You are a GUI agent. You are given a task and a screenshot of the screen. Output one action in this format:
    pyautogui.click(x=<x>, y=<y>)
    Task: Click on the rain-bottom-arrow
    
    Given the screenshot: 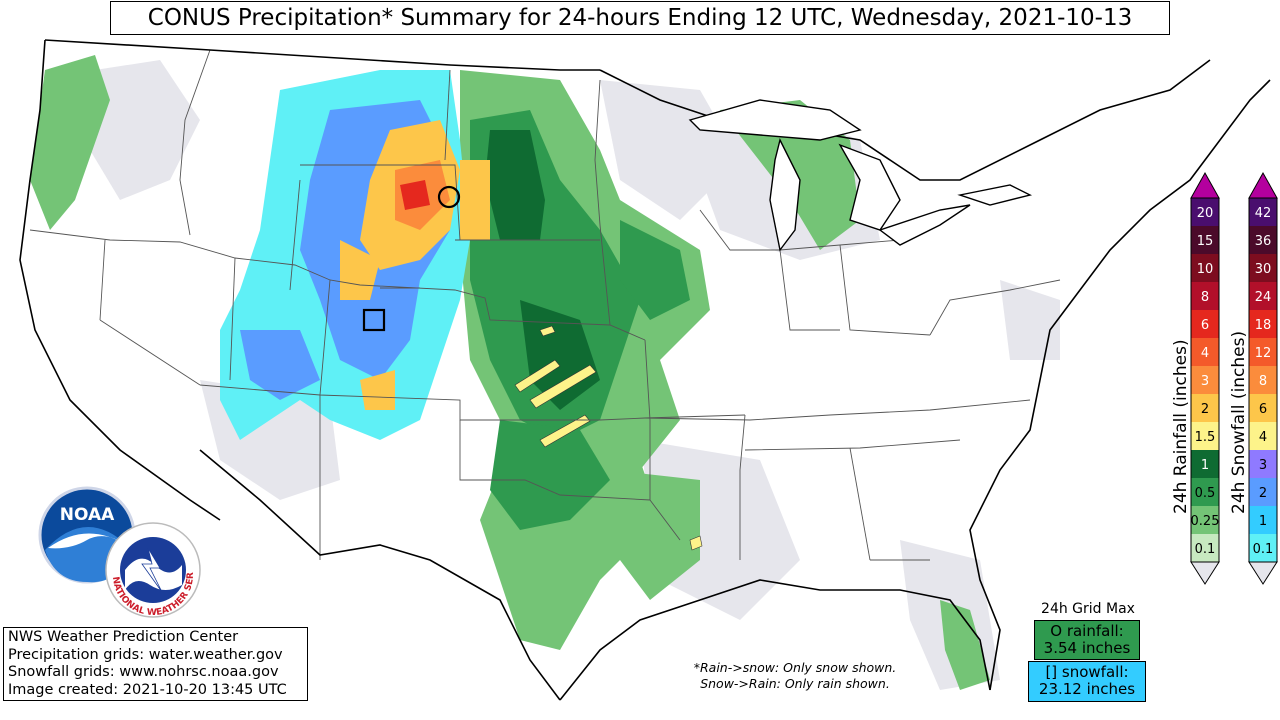 What is the action you would take?
    pyautogui.click(x=1205, y=573)
    